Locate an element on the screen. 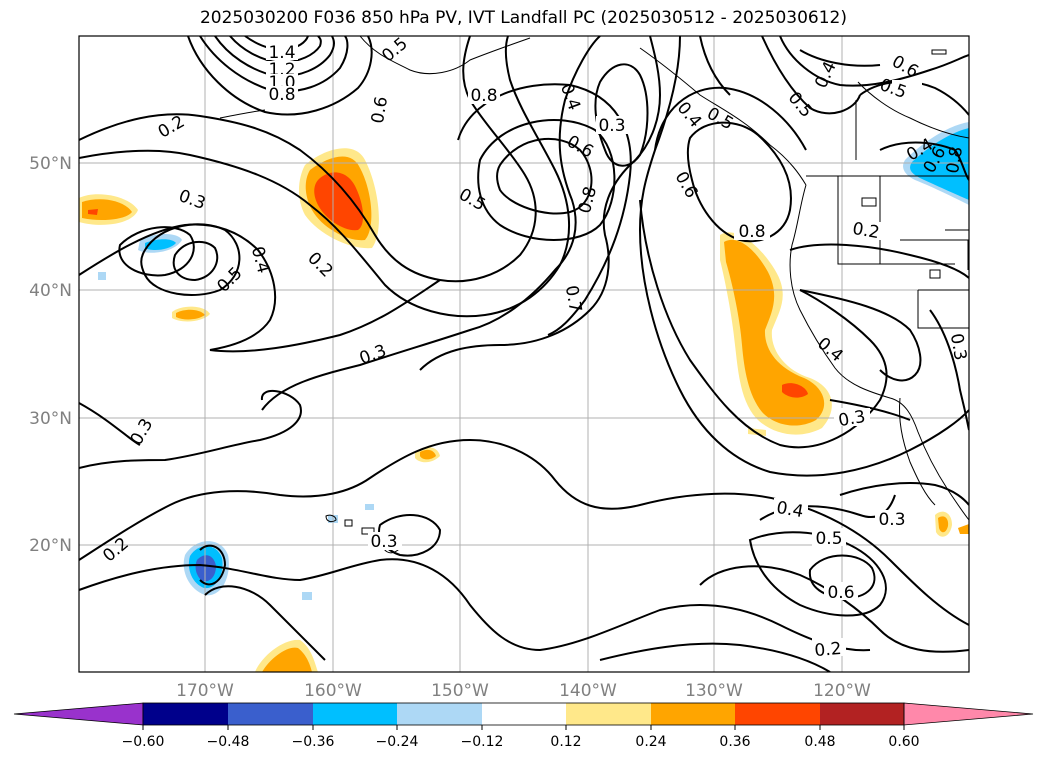 The width and height of the screenshot is (1047, 765). colorbar-tick-label: −0.36 is located at coordinates (313, 742).